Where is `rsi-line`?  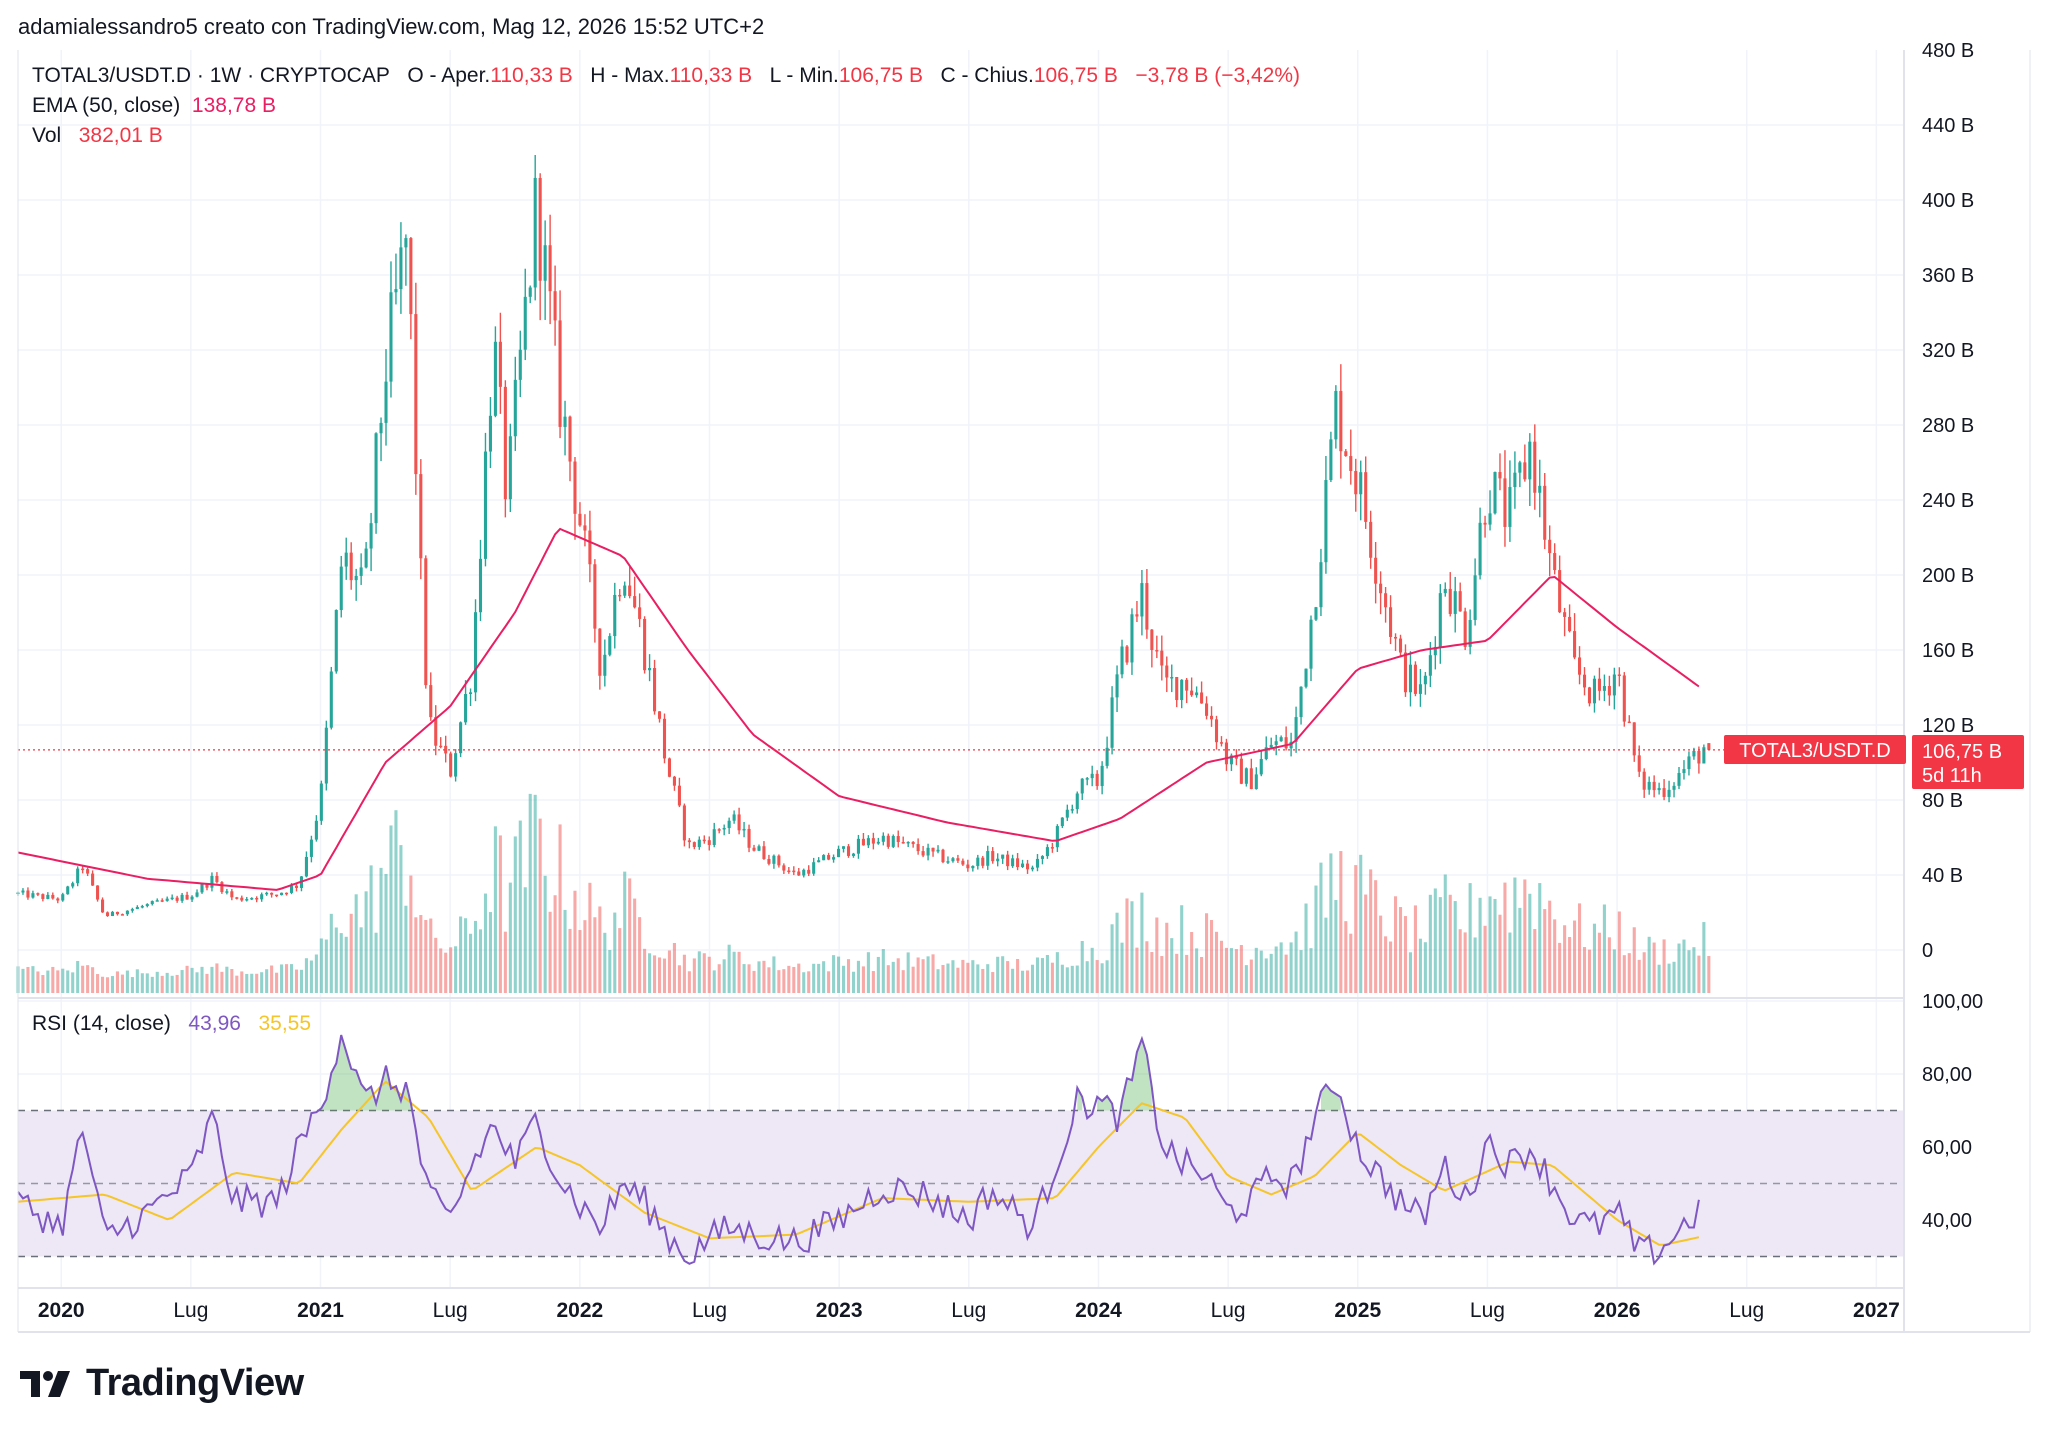 rsi-line is located at coordinates (858, 1150).